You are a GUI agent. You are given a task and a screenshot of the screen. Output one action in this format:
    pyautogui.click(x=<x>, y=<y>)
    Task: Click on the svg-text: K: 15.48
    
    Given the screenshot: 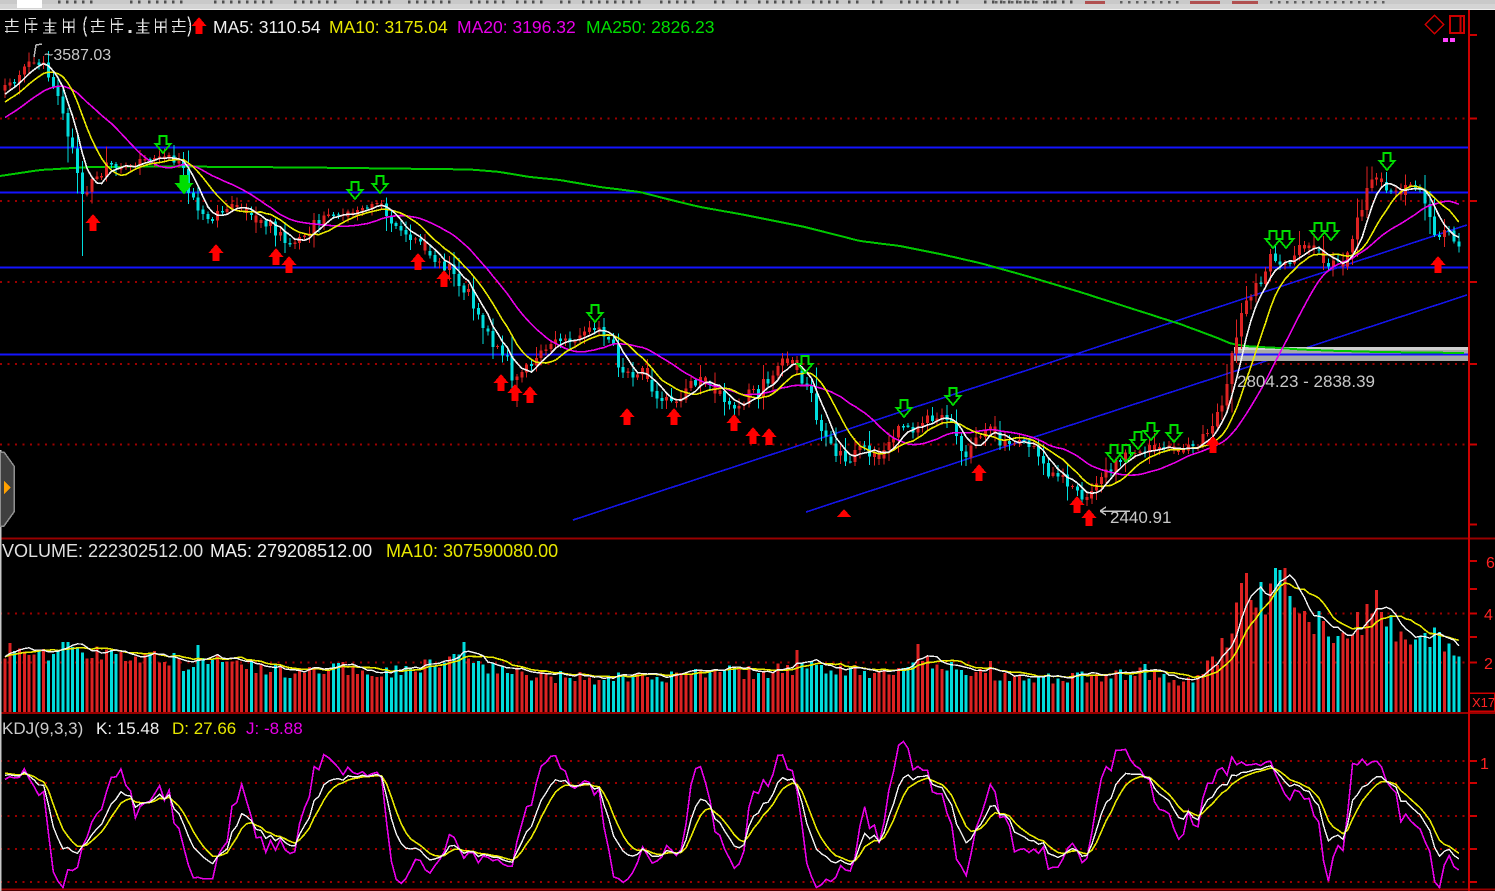 What is the action you would take?
    pyautogui.click(x=127, y=728)
    